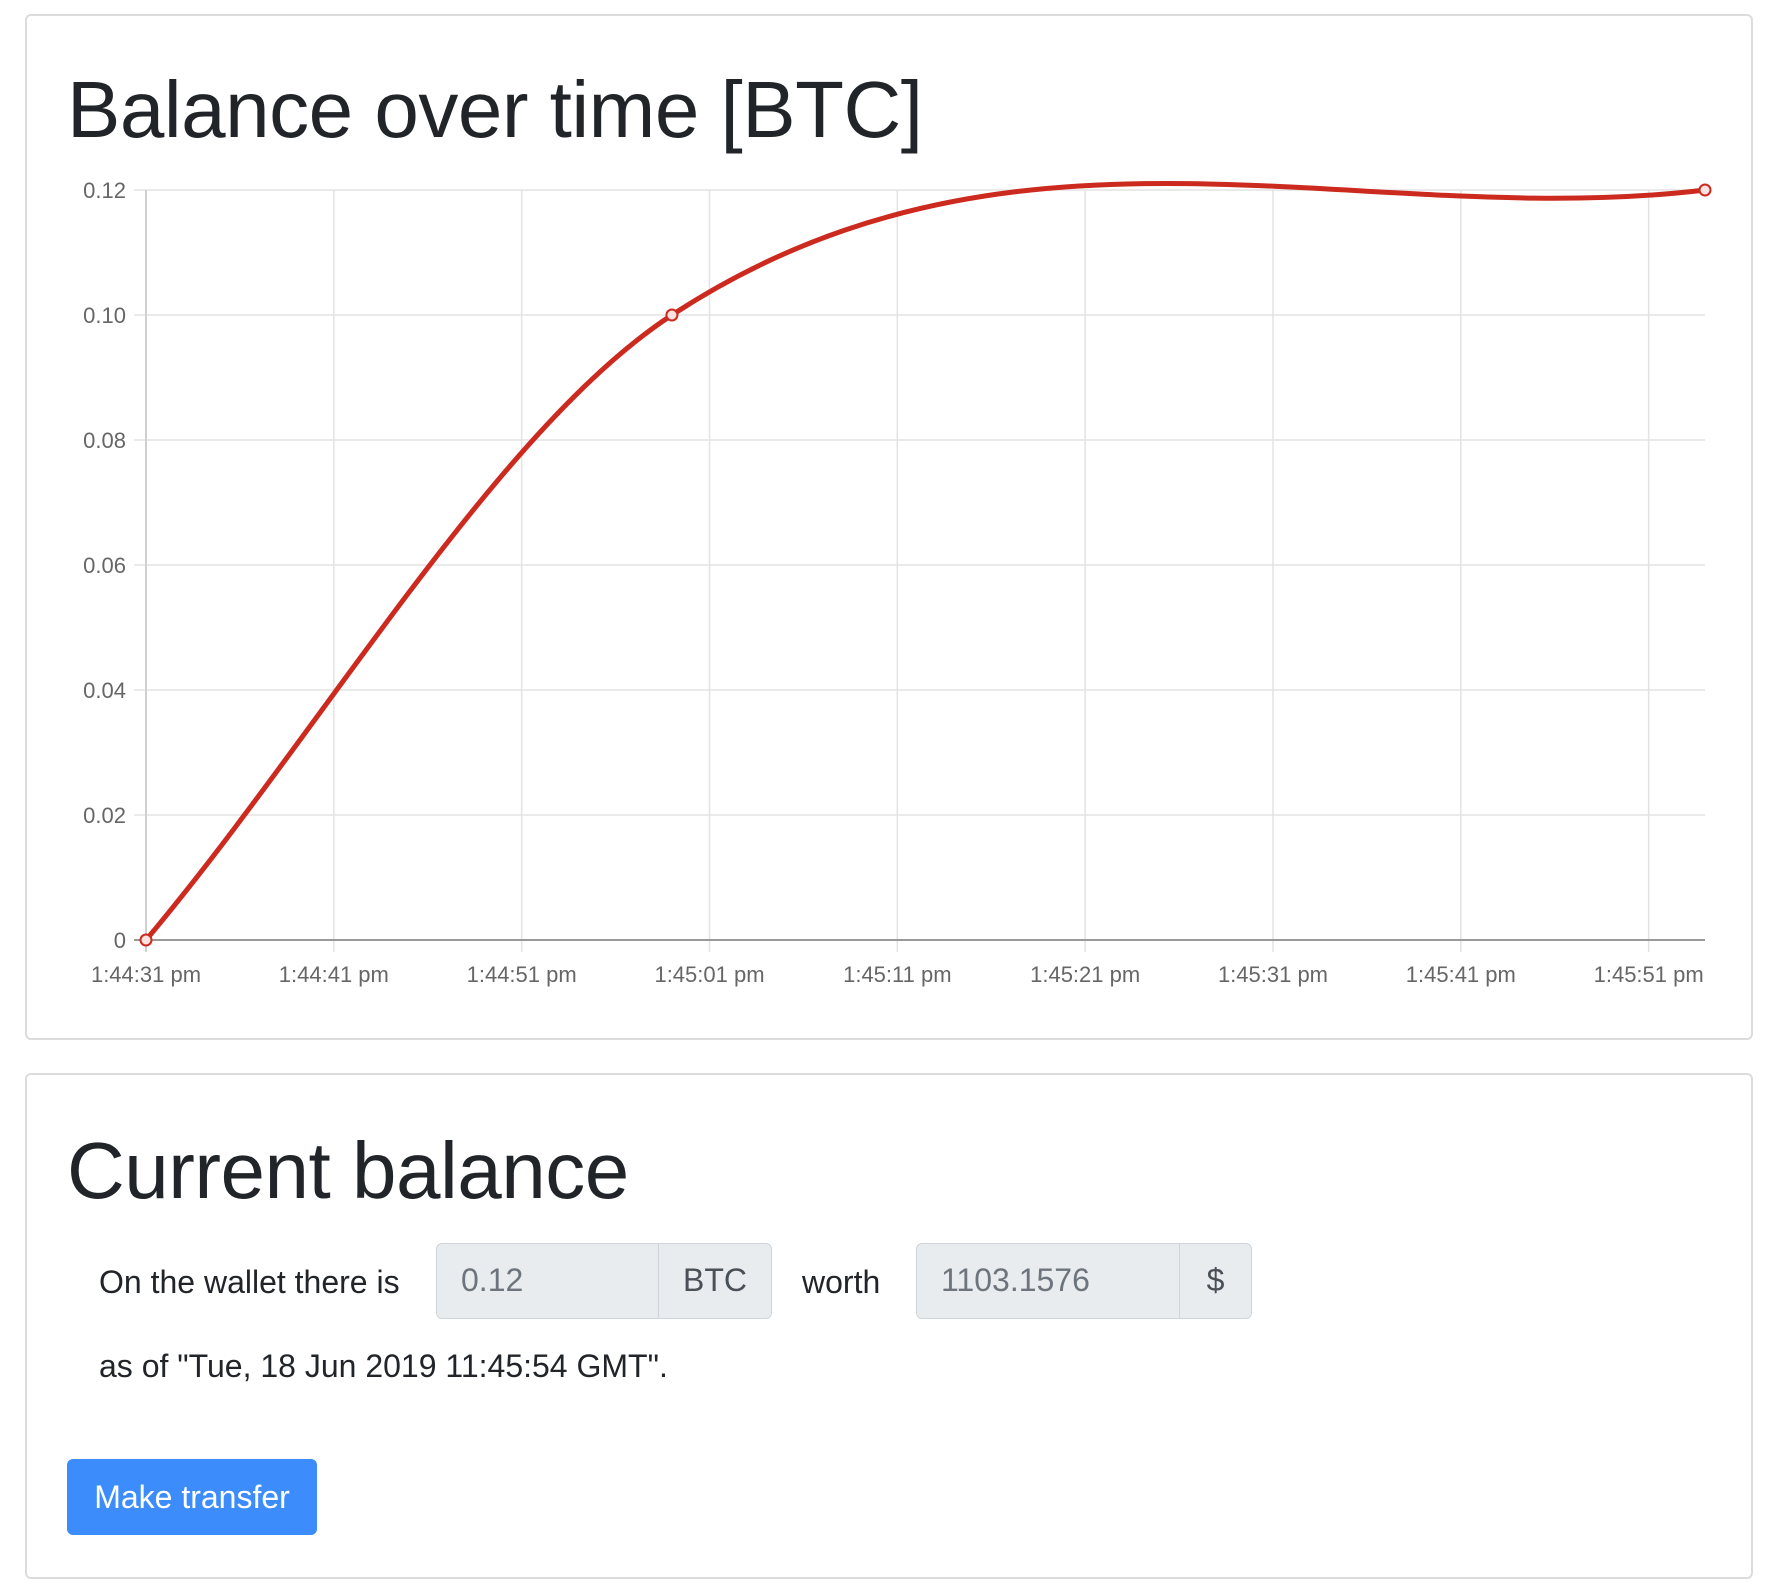  I want to click on x-tick-label: 1:45:31 pm, so click(1273, 974).